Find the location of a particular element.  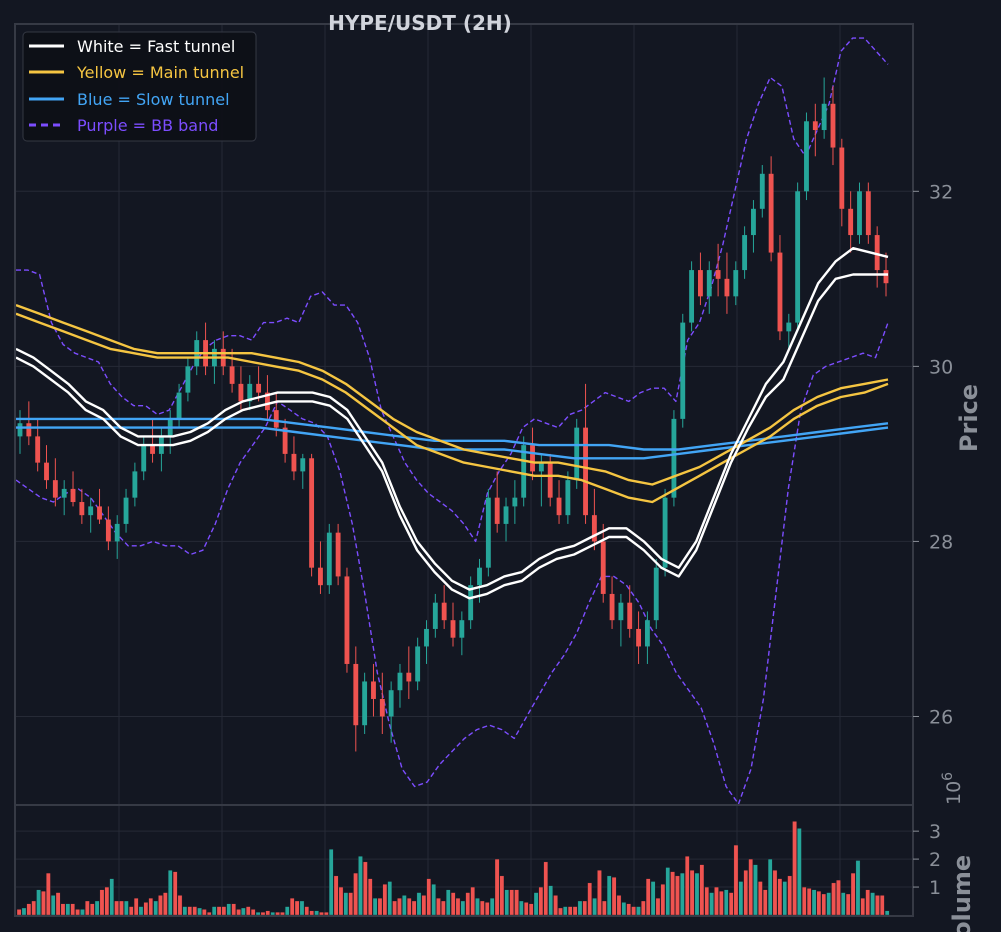

legend-box is located at coordinates (139, 86).